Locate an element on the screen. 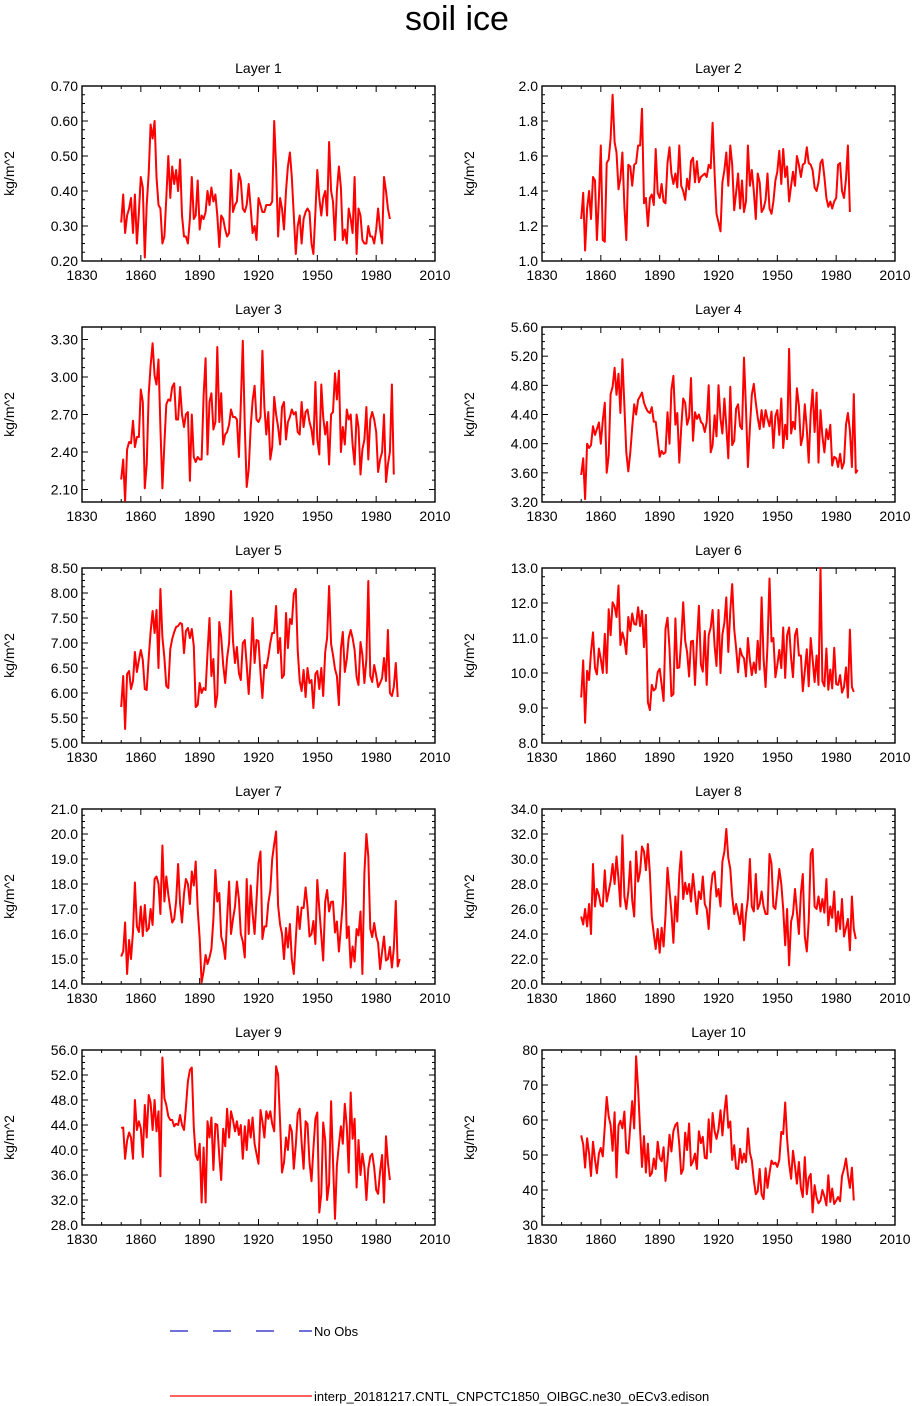  y-tick-label: 36.0 is located at coordinates (64, 1175).